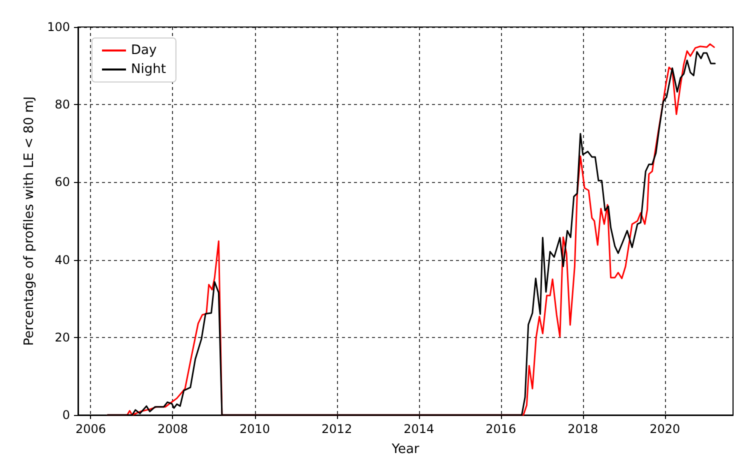 This screenshot has height=461, width=734. Describe the element at coordinates (62, 337) in the screenshot. I see `y-tick-label: 20` at that location.